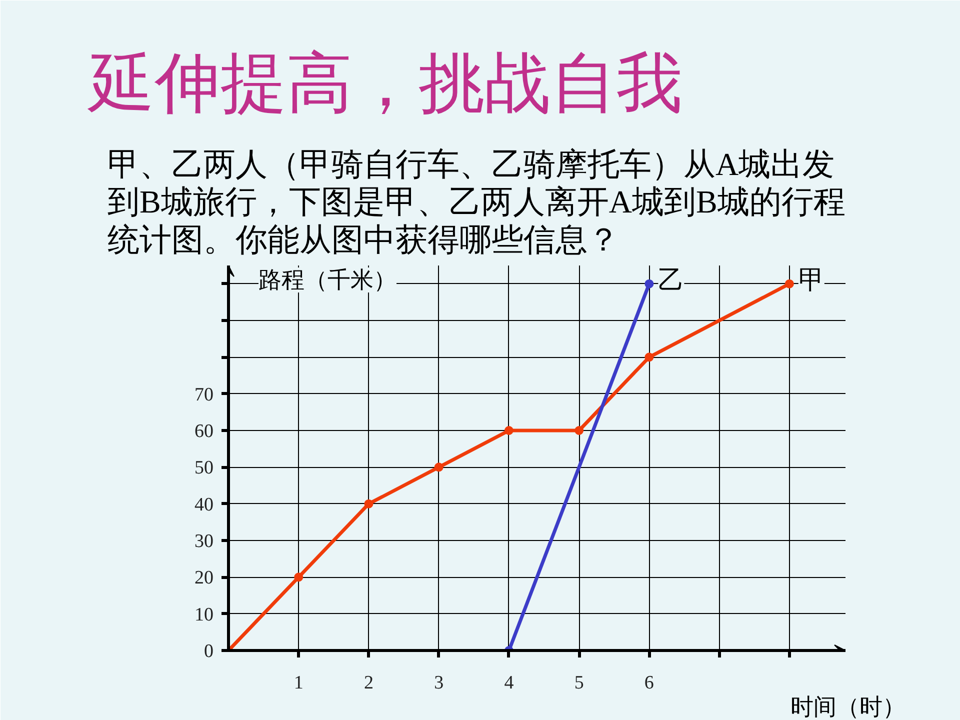 This screenshot has width=960, height=720. Describe the element at coordinates (477, 202) in the screenshot. I see `chart-subtitle: 甲、乙两人（甲骑自行车、乙骑摩托车）从A城出发到B城旅行，下图是甲、乙两人离开A城到B城的行程统计图。你能从图中获得哪些信息？` at that location.